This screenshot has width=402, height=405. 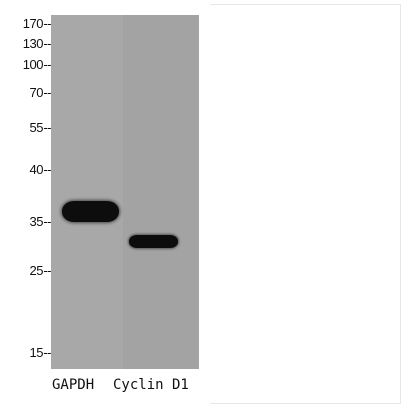 What do you see at coordinates (36, 92) in the screenshot?
I see `marker-label: 70` at bounding box center [36, 92].